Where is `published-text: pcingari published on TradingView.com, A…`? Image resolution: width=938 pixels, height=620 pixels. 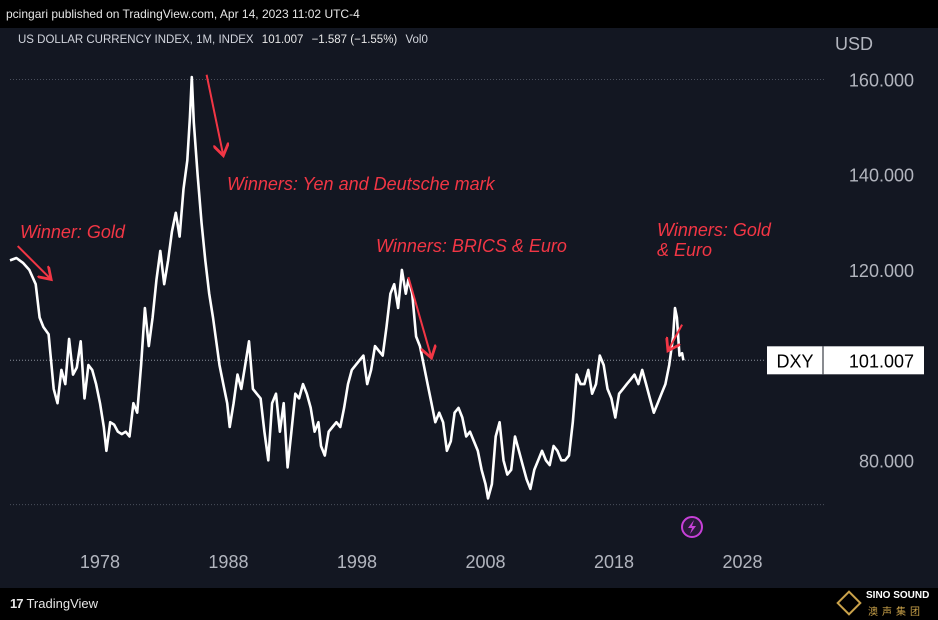 published-text: pcingari published on TradingView.com, A… is located at coordinates (183, 14).